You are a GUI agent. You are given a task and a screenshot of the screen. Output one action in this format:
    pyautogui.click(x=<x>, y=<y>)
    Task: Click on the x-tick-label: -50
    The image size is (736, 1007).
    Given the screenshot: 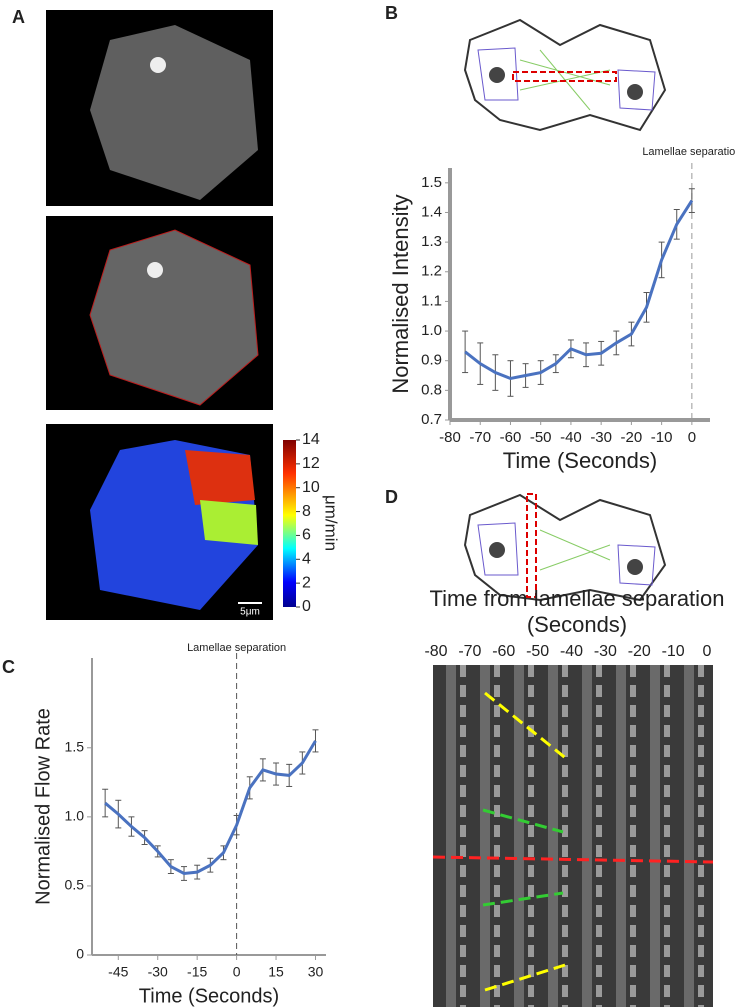 What is the action you would take?
    pyautogui.click(x=541, y=437)
    